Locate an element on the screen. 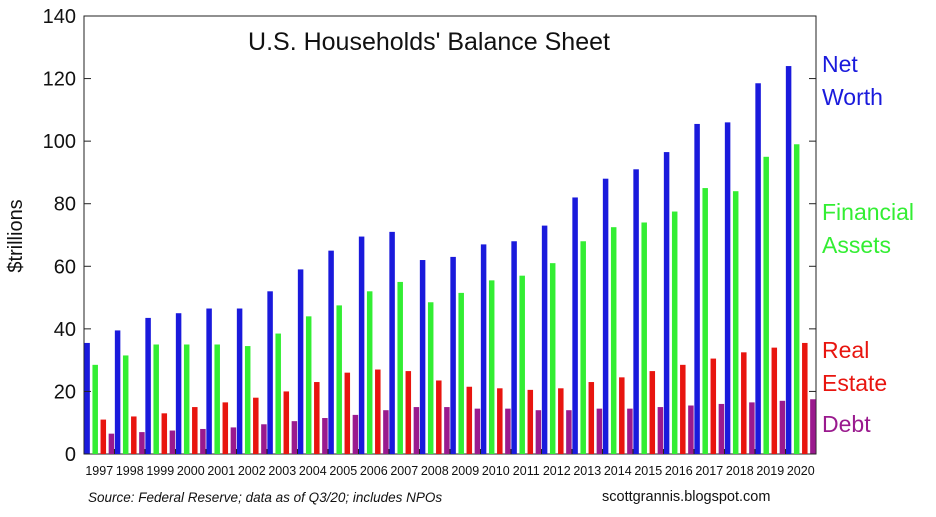 The width and height of the screenshot is (936, 517). legend-net-worth: Worth is located at coordinates (852, 97).